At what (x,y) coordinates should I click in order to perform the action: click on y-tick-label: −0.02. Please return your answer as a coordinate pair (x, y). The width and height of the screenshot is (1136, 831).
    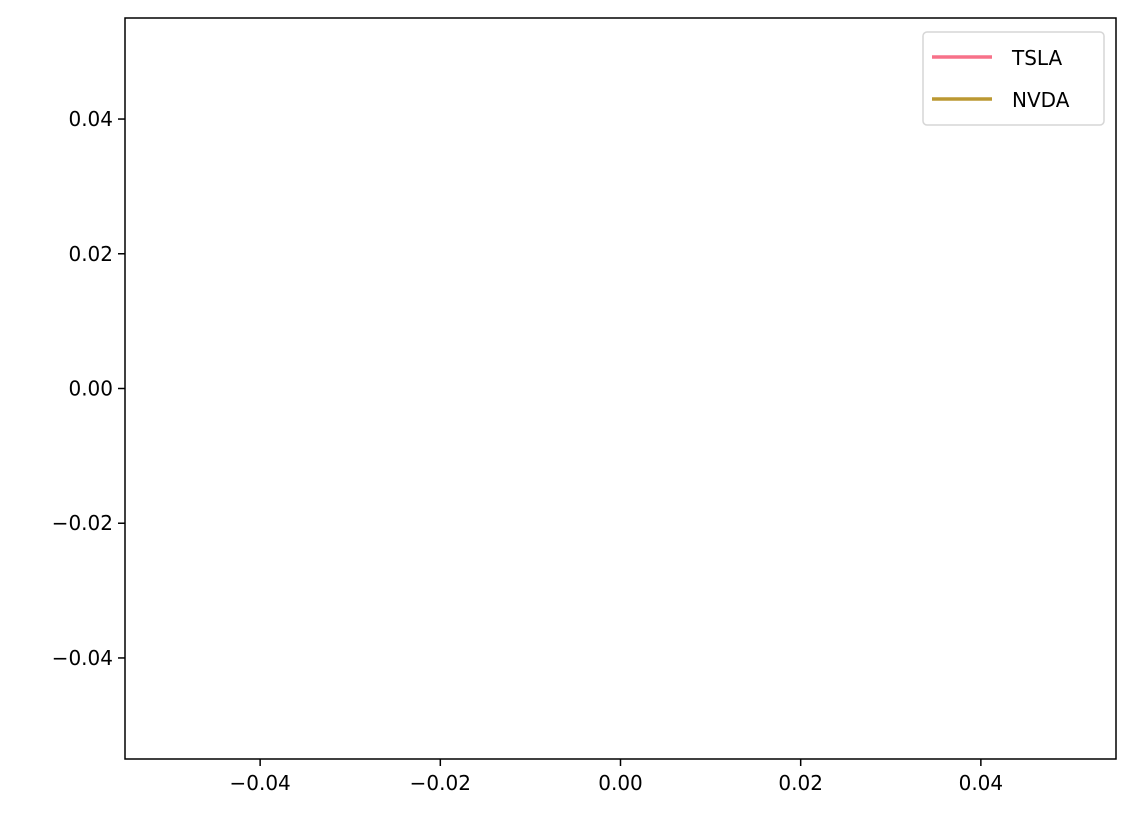
    Looking at the image, I should click on (82, 523).